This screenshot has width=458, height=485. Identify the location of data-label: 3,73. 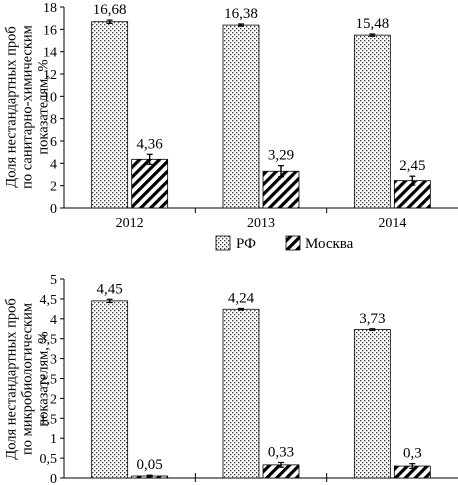
(372, 319).